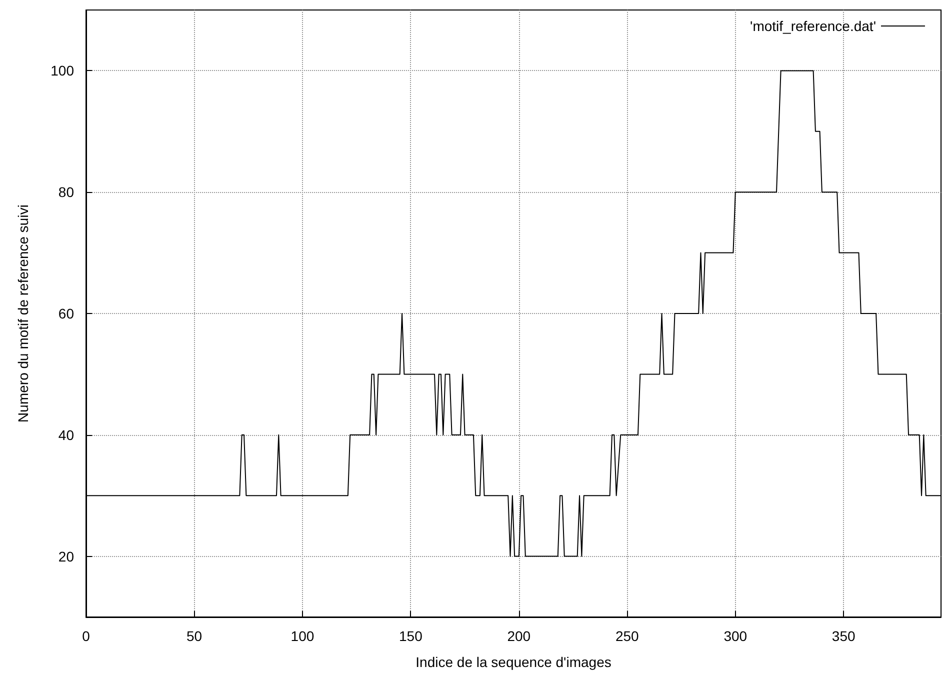 The height and width of the screenshot is (678, 942). What do you see at coordinates (627, 636) in the screenshot?
I see `x-tick-label: 250` at bounding box center [627, 636].